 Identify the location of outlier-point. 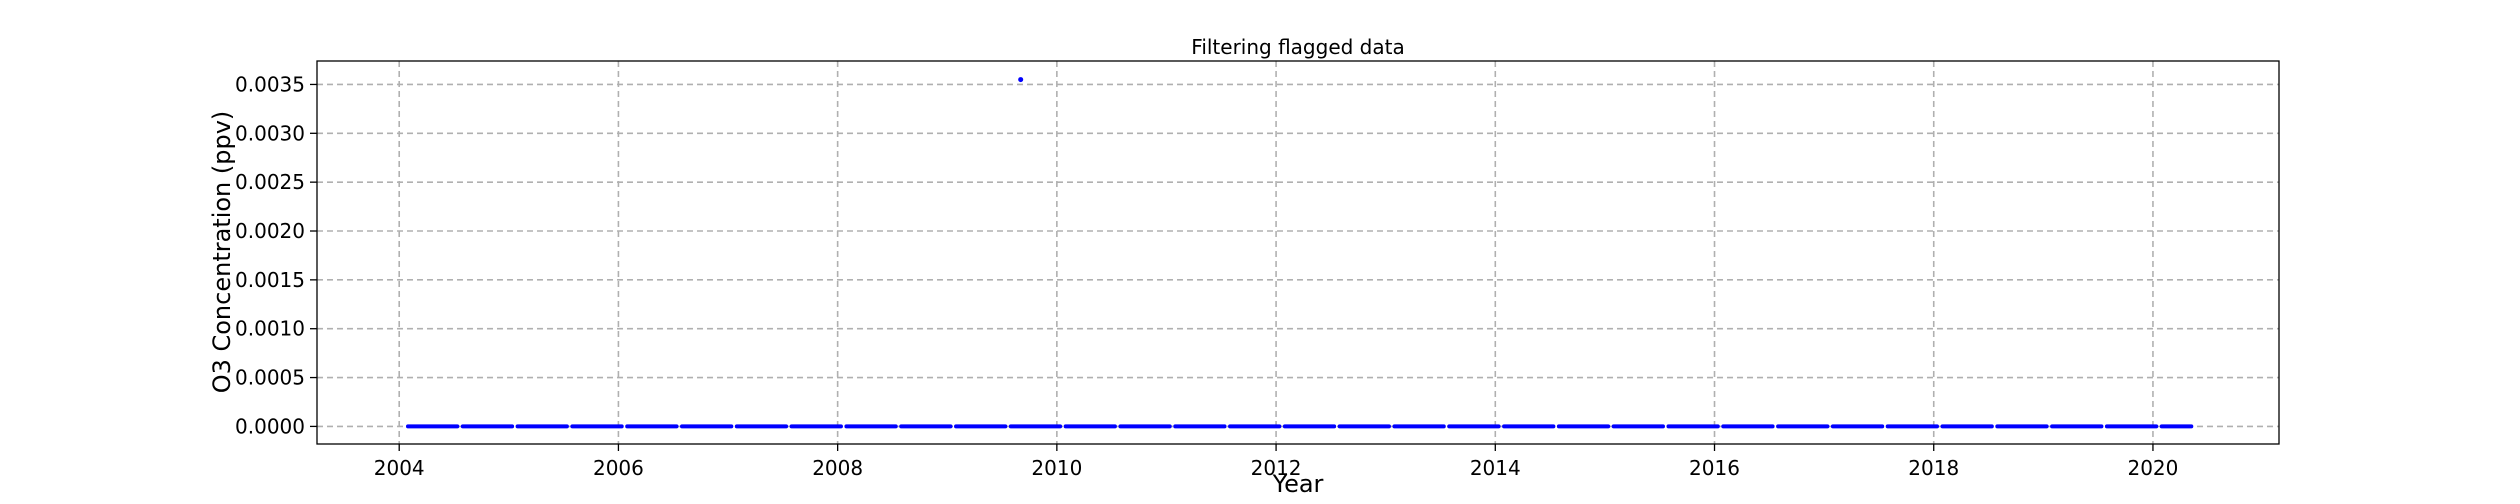
(1021, 80).